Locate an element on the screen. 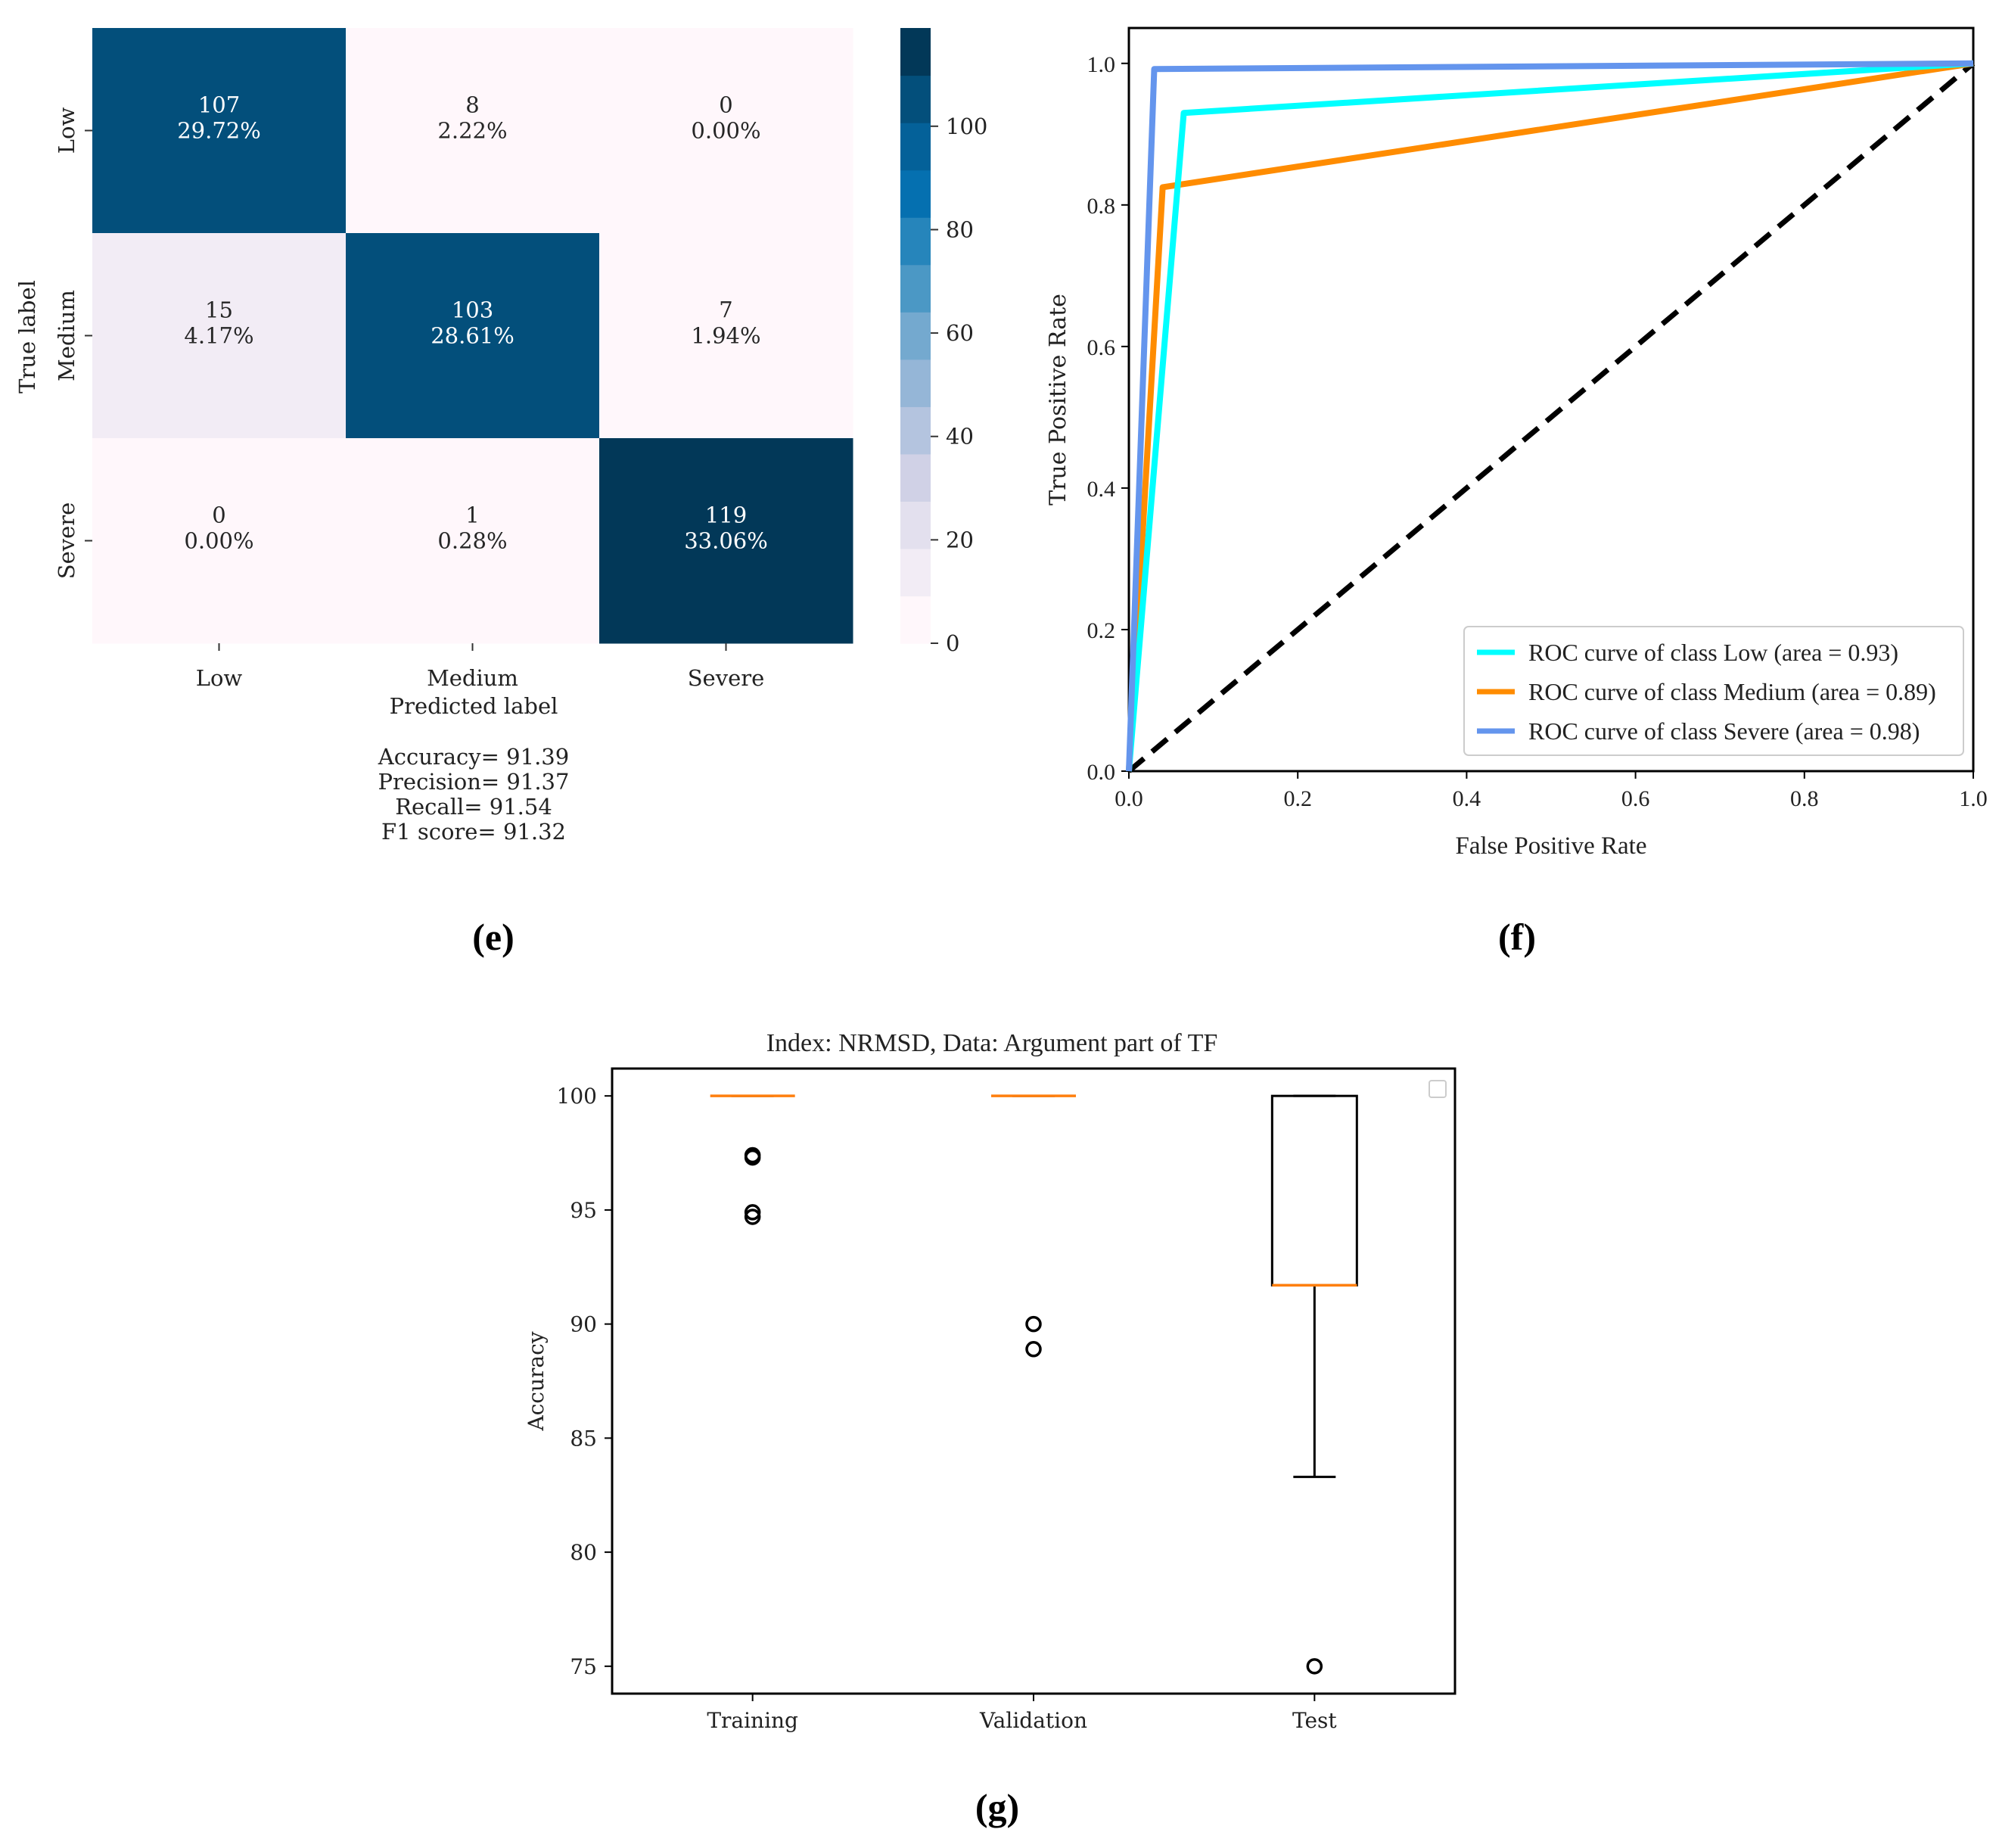 The width and height of the screenshot is (1999, 1848). cm-y-tick-label: Low is located at coordinates (66, 130).